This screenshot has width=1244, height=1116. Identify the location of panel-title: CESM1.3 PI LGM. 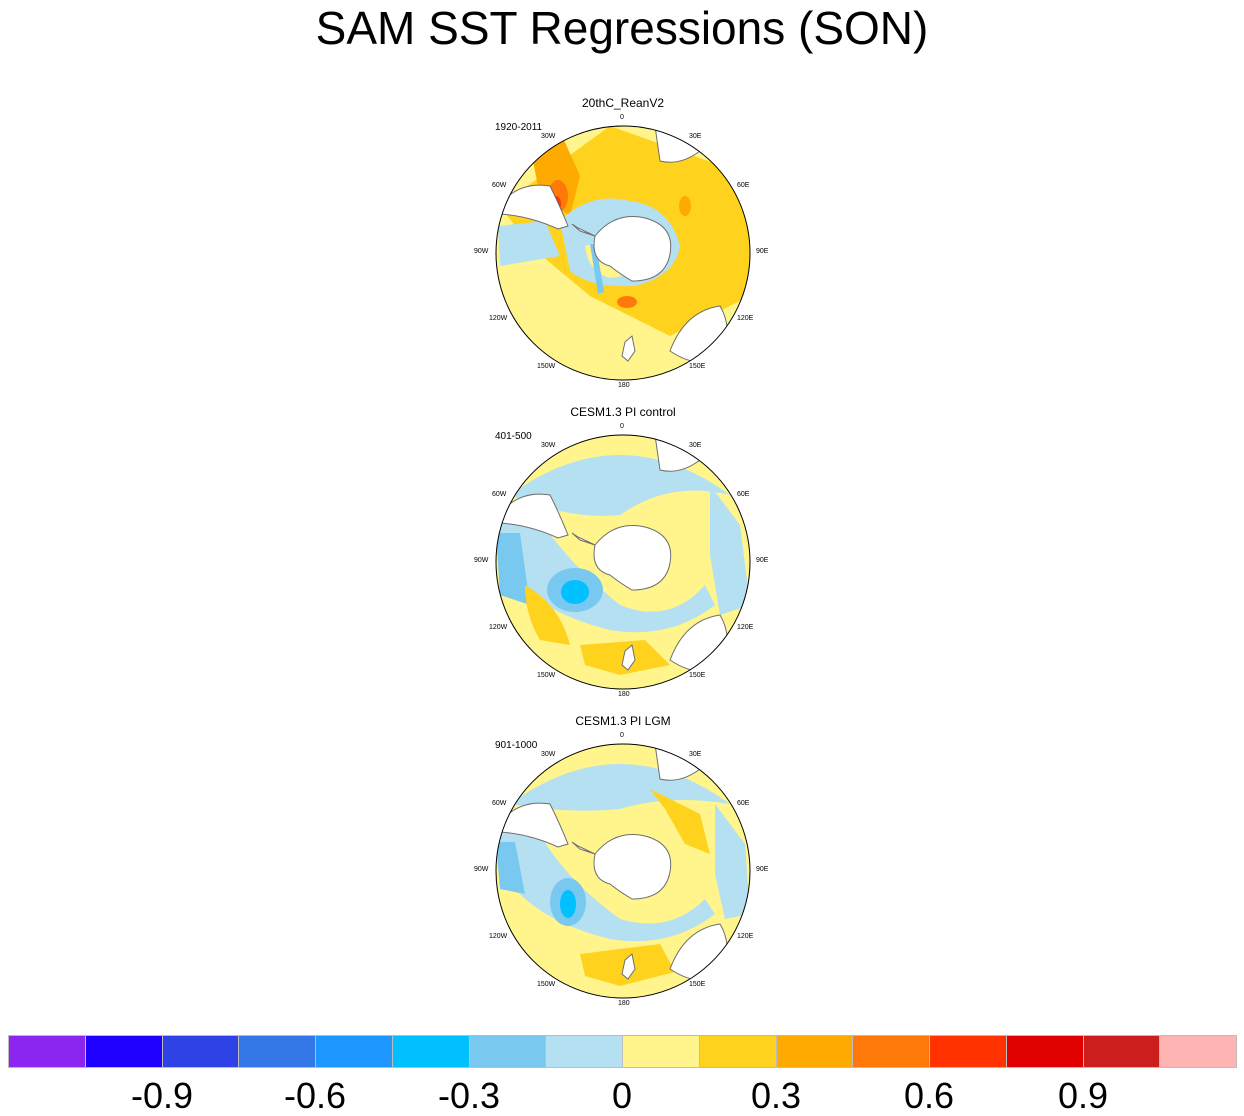
(623, 721).